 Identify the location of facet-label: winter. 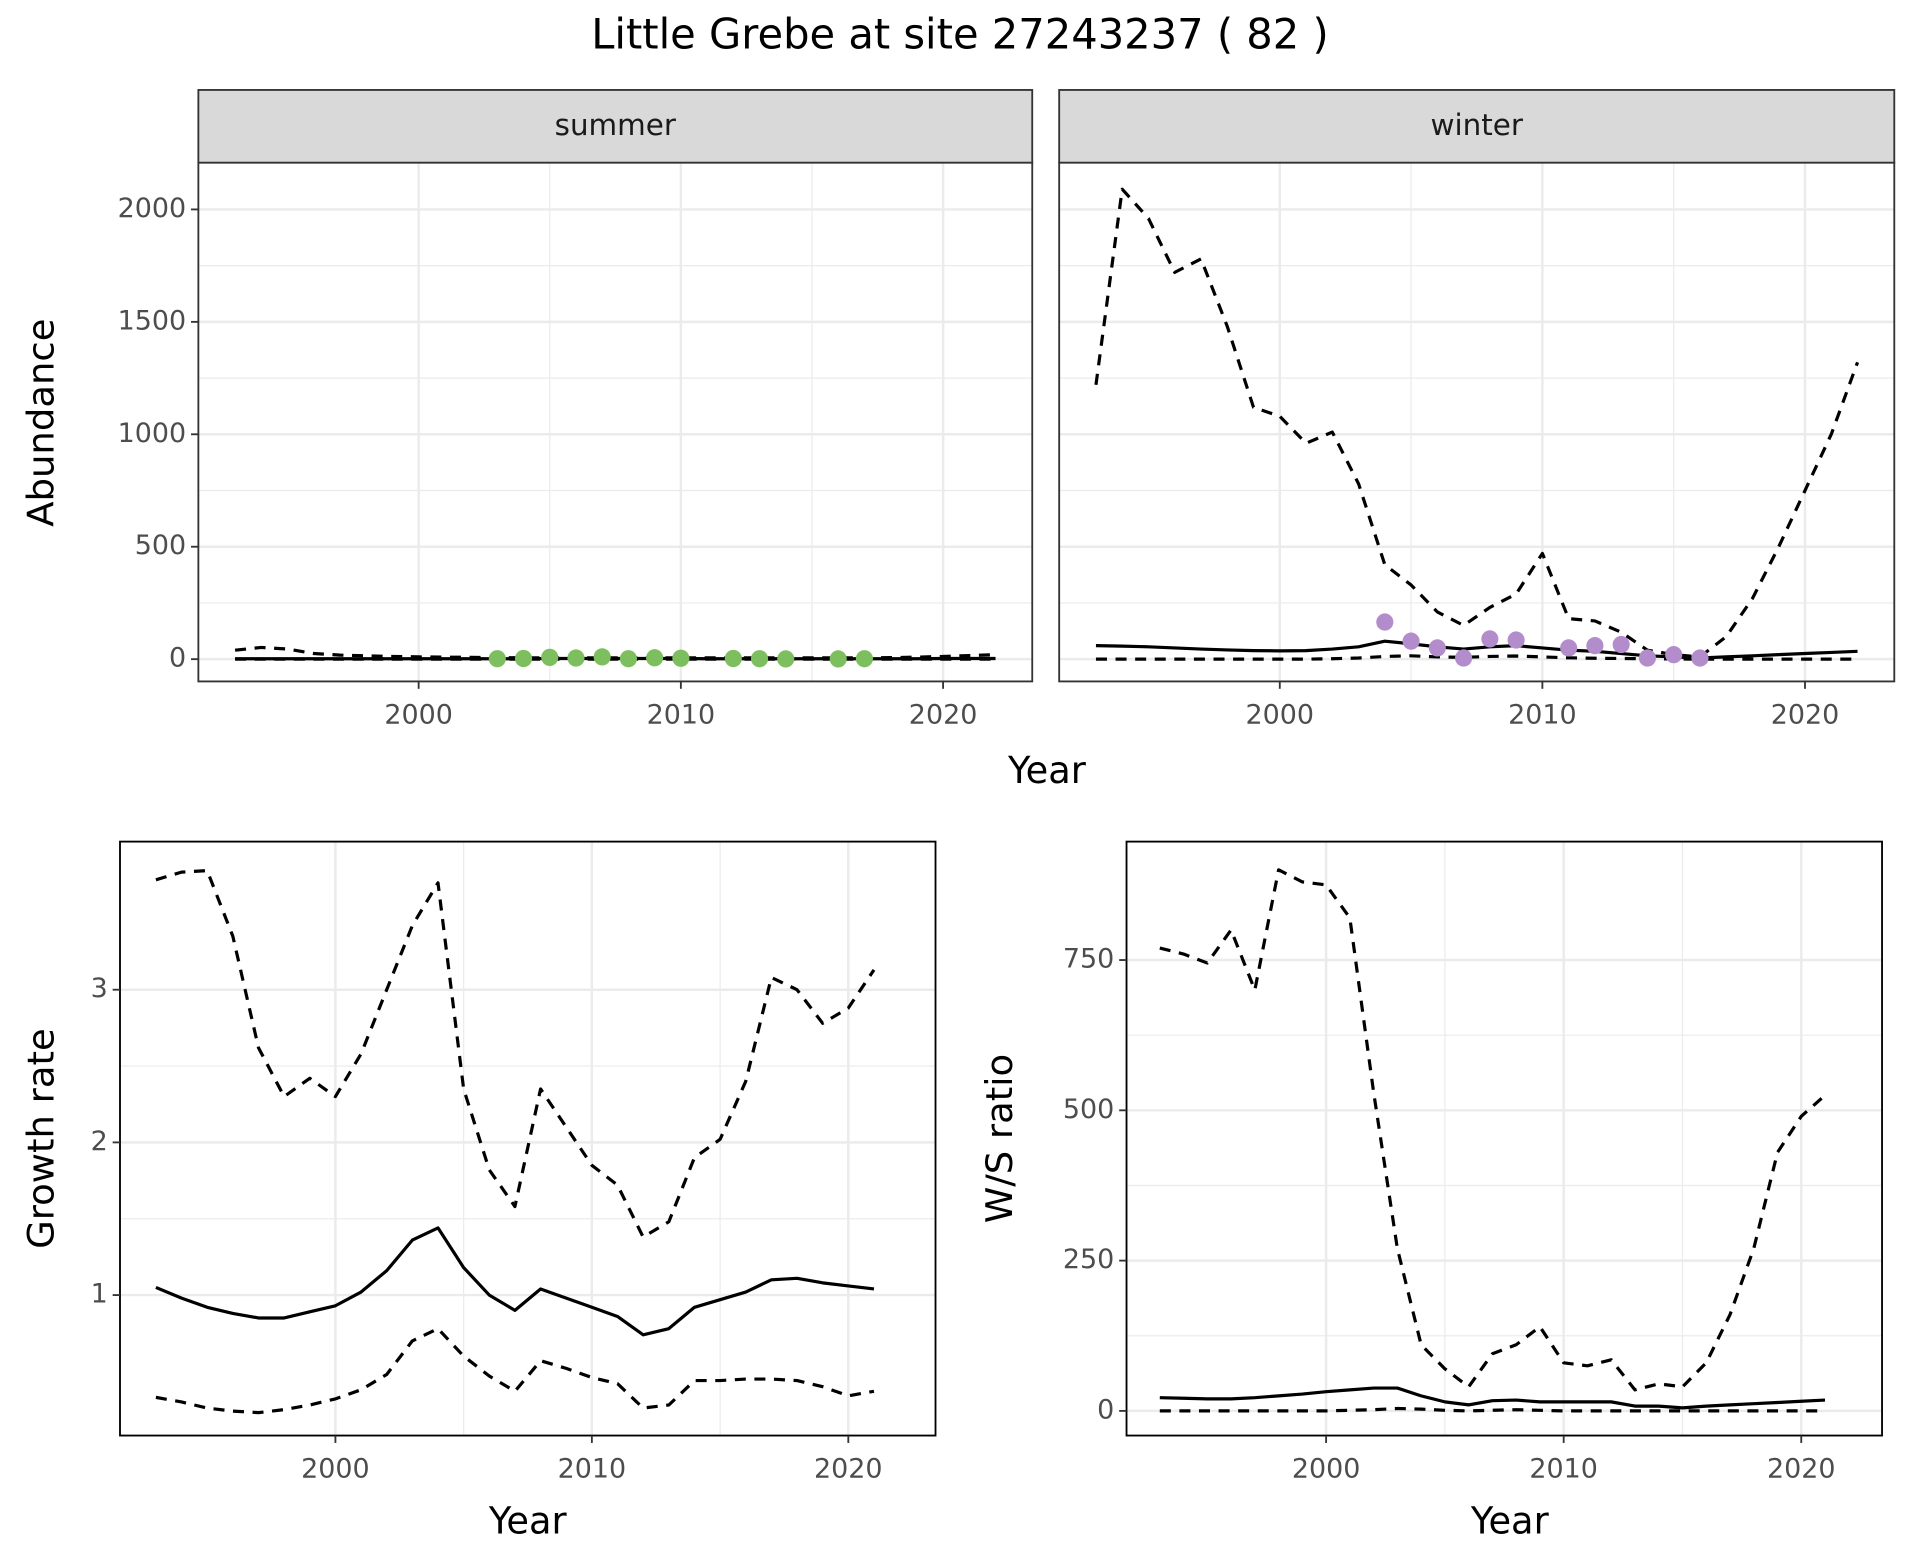
(1476, 125).